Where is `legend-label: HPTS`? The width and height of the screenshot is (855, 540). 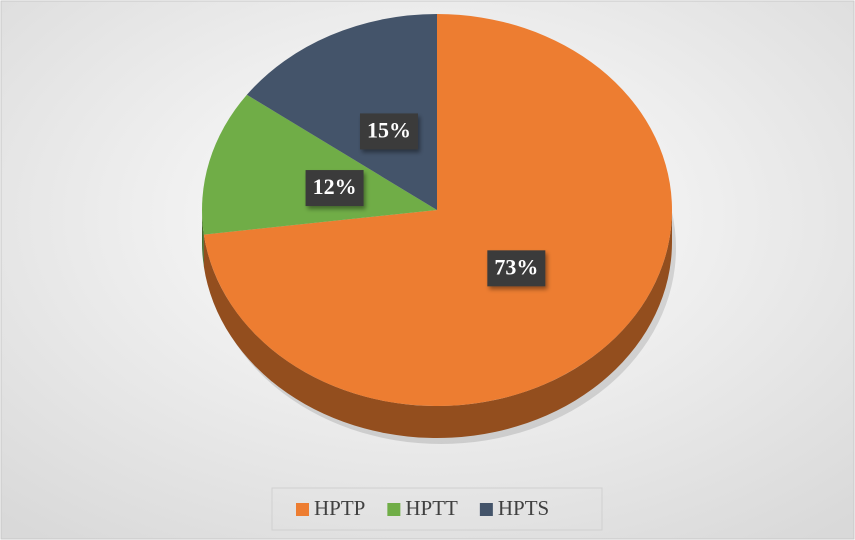
legend-label: HPTS is located at coordinates (523, 508).